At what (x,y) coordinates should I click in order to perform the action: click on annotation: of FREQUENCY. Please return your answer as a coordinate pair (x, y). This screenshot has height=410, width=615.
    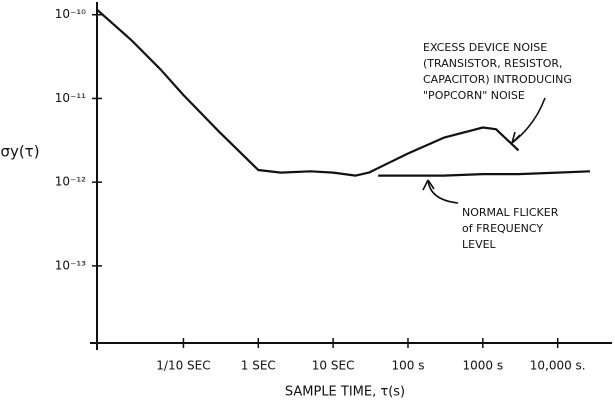
    Looking at the image, I should click on (502, 228).